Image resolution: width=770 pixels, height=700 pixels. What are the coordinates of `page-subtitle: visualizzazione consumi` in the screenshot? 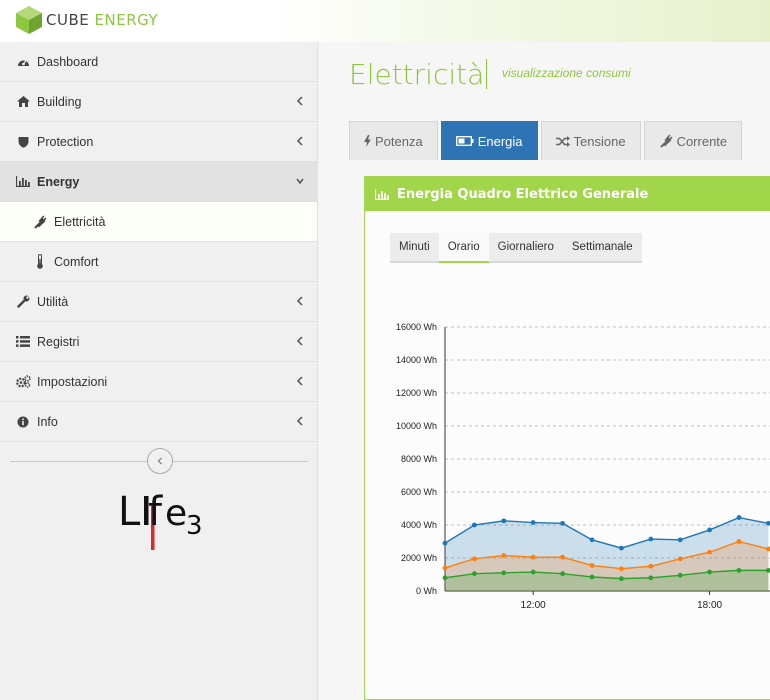 It's located at (566, 73).